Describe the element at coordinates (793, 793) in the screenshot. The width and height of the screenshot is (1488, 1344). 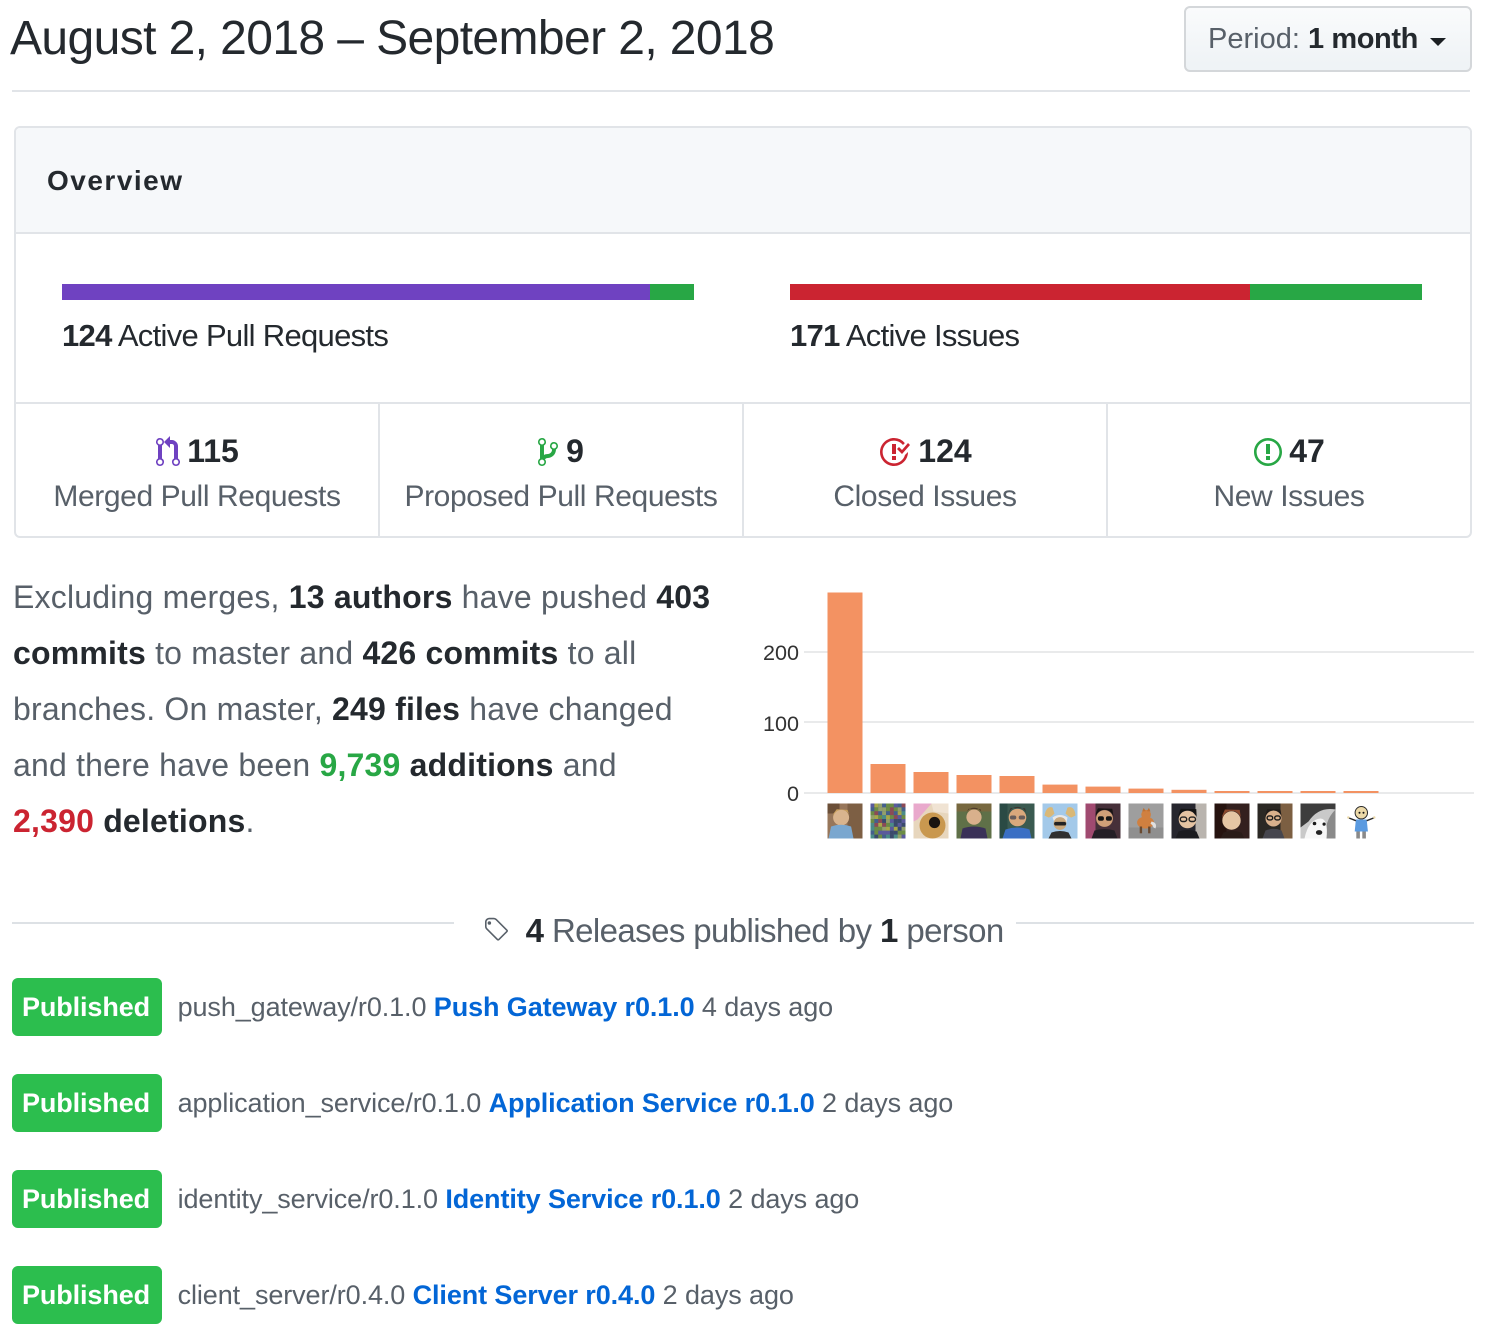
I see `svg-text: 0` at that location.